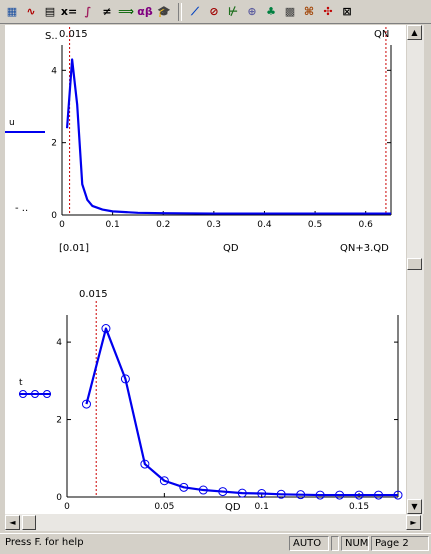 This screenshot has width=431, height=554. What do you see at coordinates (93, 294) in the screenshot?
I see `bottom-plot-marker-label: 0.015` at bounding box center [93, 294].